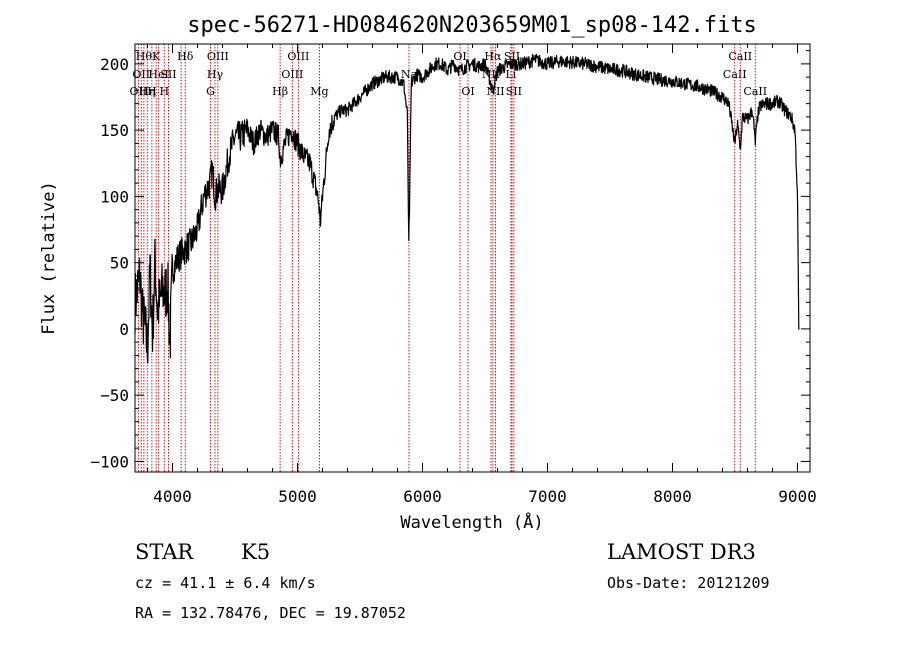 The image size is (900, 649). What do you see at coordinates (256, 552) in the screenshot?
I see `spectral-subclass: K5` at bounding box center [256, 552].